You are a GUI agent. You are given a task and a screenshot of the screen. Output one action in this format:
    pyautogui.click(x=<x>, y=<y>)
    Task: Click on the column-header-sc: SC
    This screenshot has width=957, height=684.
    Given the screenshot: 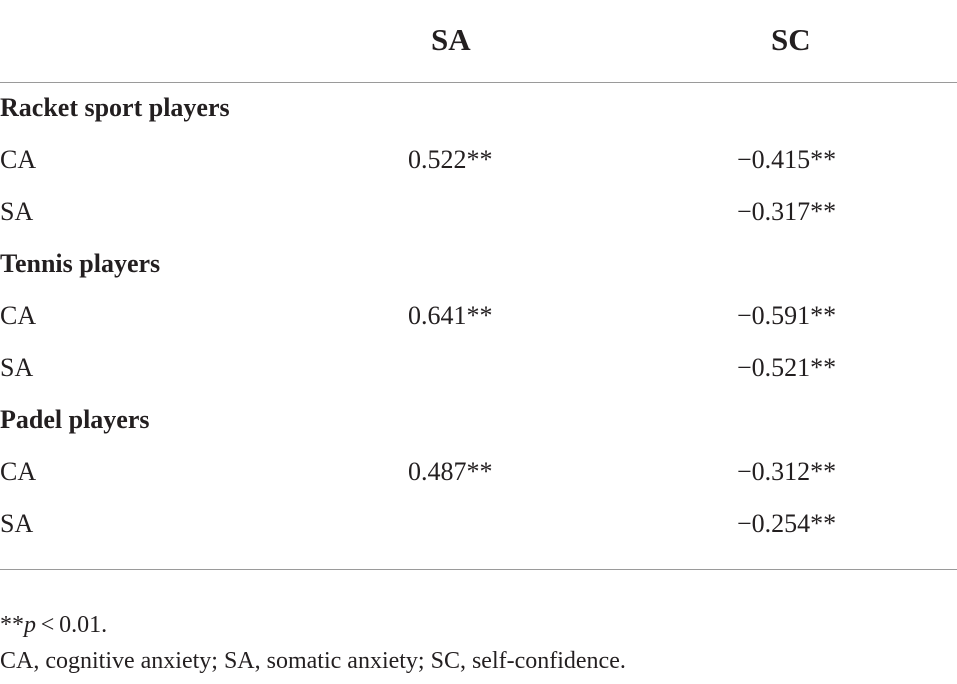 What is the action you would take?
    pyautogui.click(x=791, y=39)
    